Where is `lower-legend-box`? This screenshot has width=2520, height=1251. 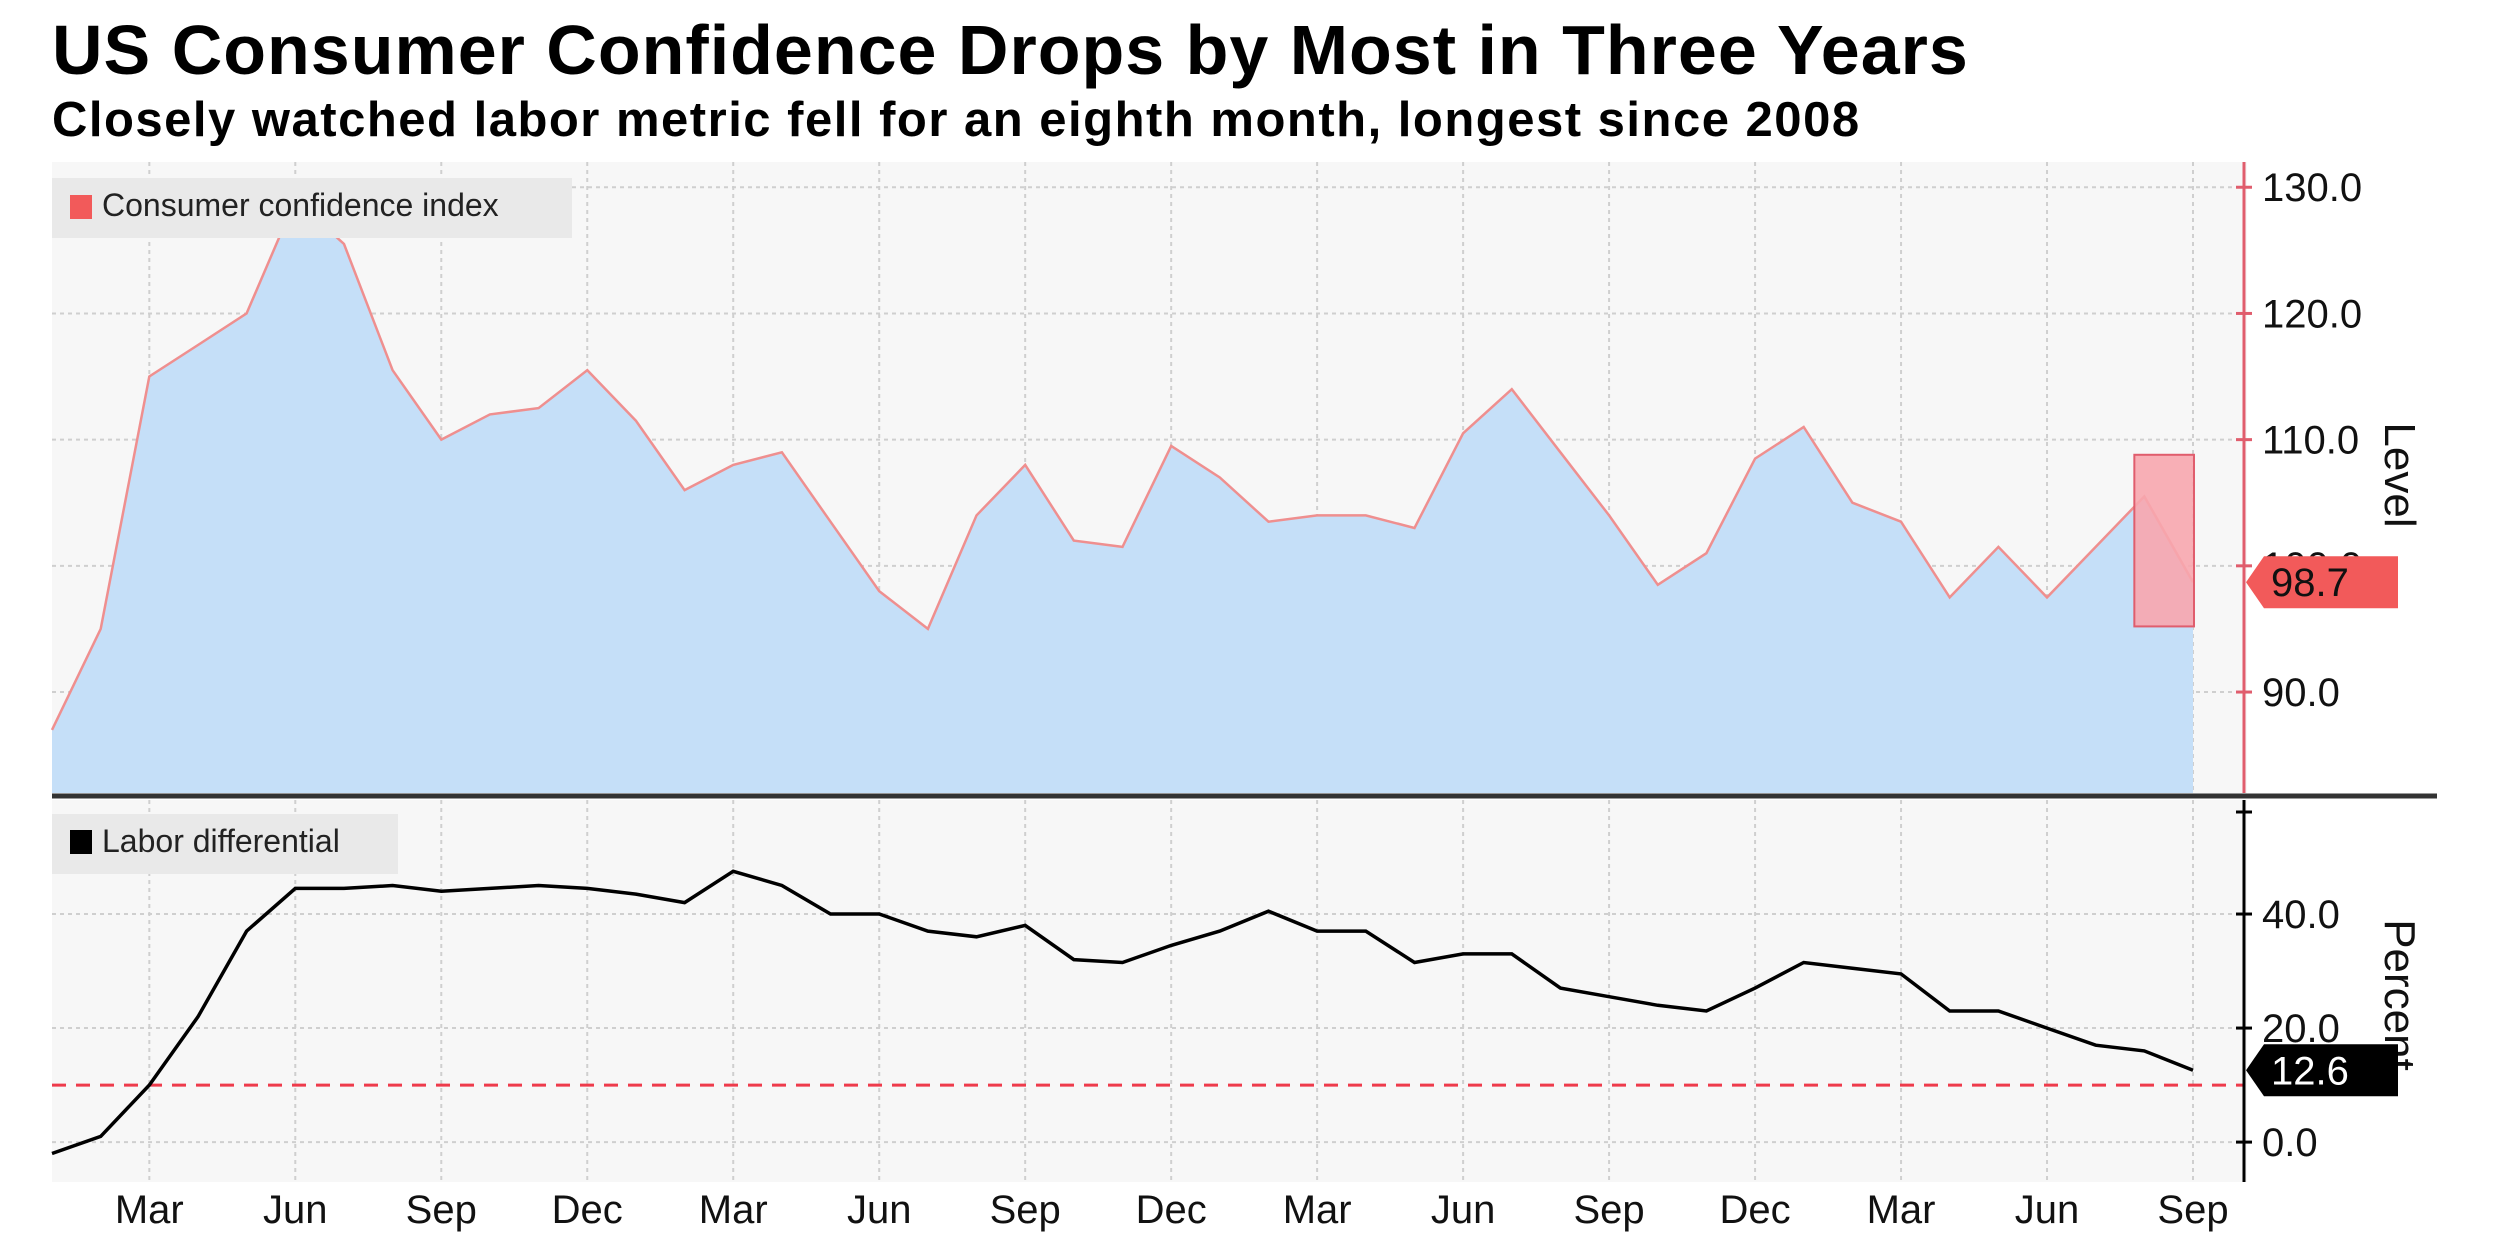
lower-legend-box is located at coordinates (225, 844).